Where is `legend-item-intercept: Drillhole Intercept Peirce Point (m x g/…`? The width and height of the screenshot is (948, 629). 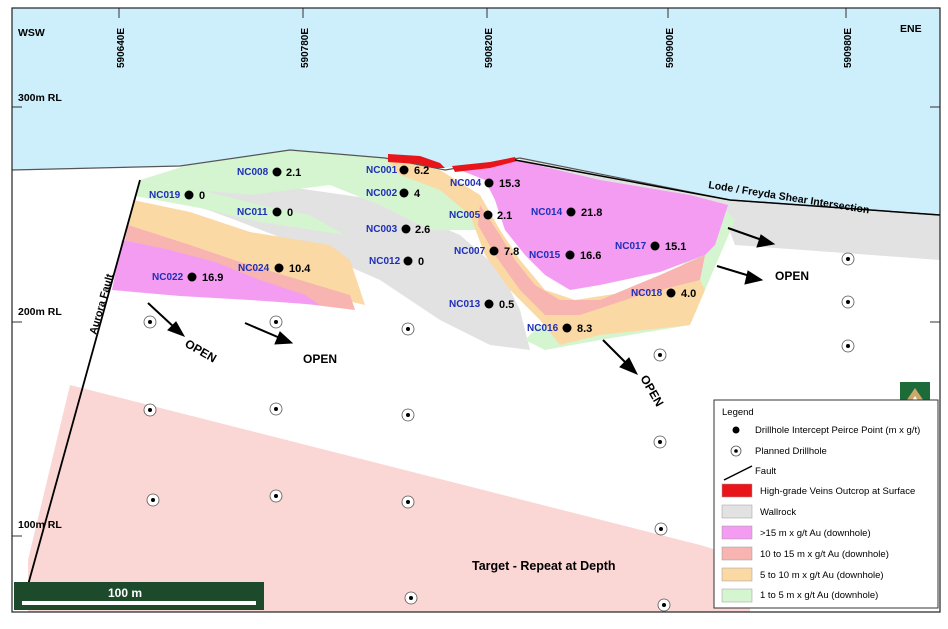
legend-item-intercept: Drillhole Intercept Peirce Point (m x g/… is located at coordinates (837, 430).